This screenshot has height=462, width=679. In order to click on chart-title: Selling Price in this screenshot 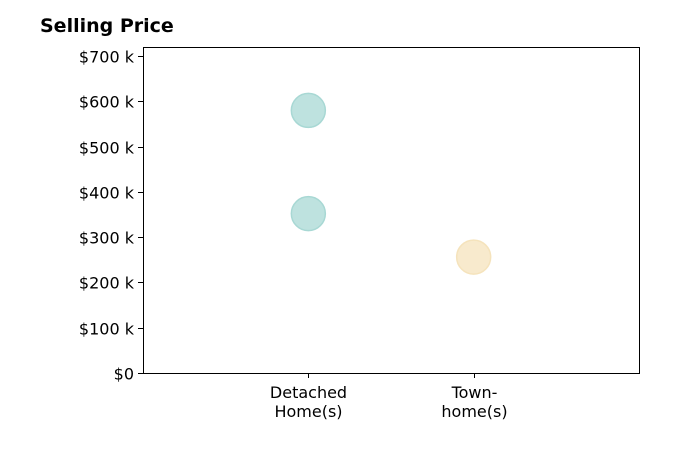, I will do `click(107, 26)`.